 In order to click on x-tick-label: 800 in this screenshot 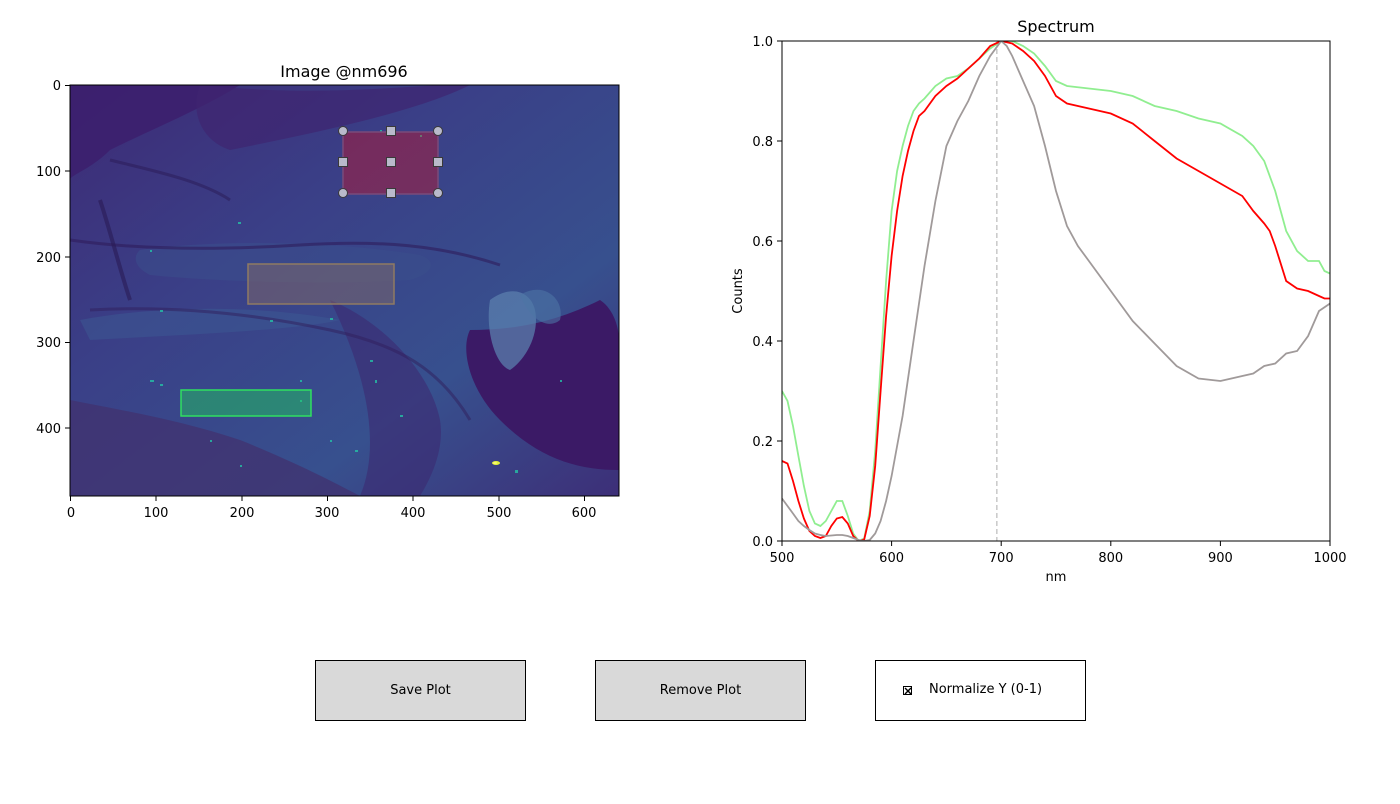, I will do `click(1110, 558)`.